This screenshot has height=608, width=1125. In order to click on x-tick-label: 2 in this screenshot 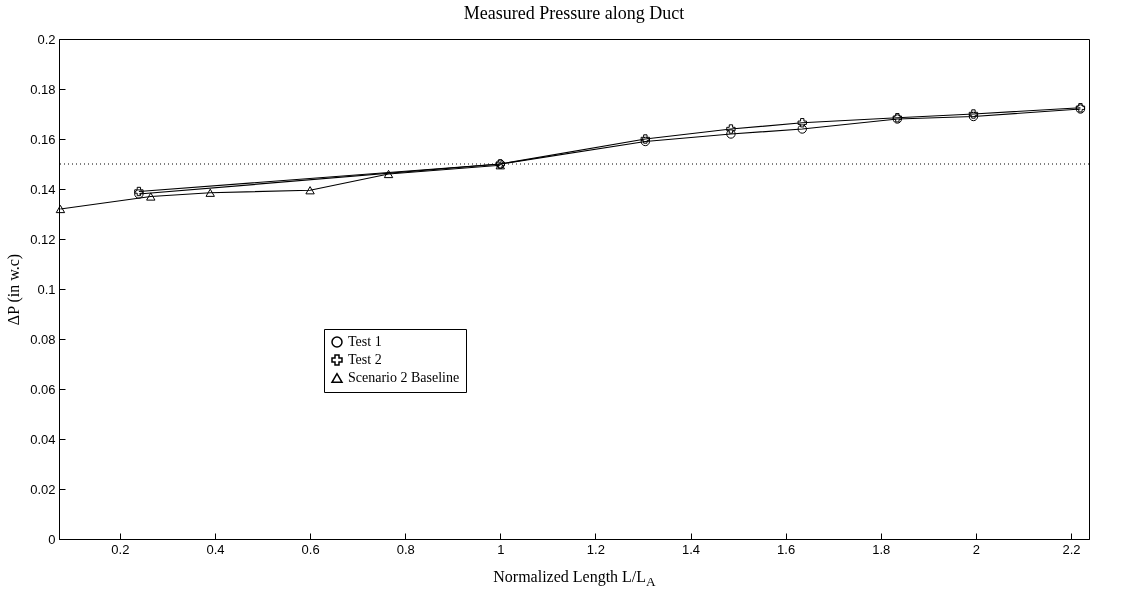, I will do `click(976, 549)`.